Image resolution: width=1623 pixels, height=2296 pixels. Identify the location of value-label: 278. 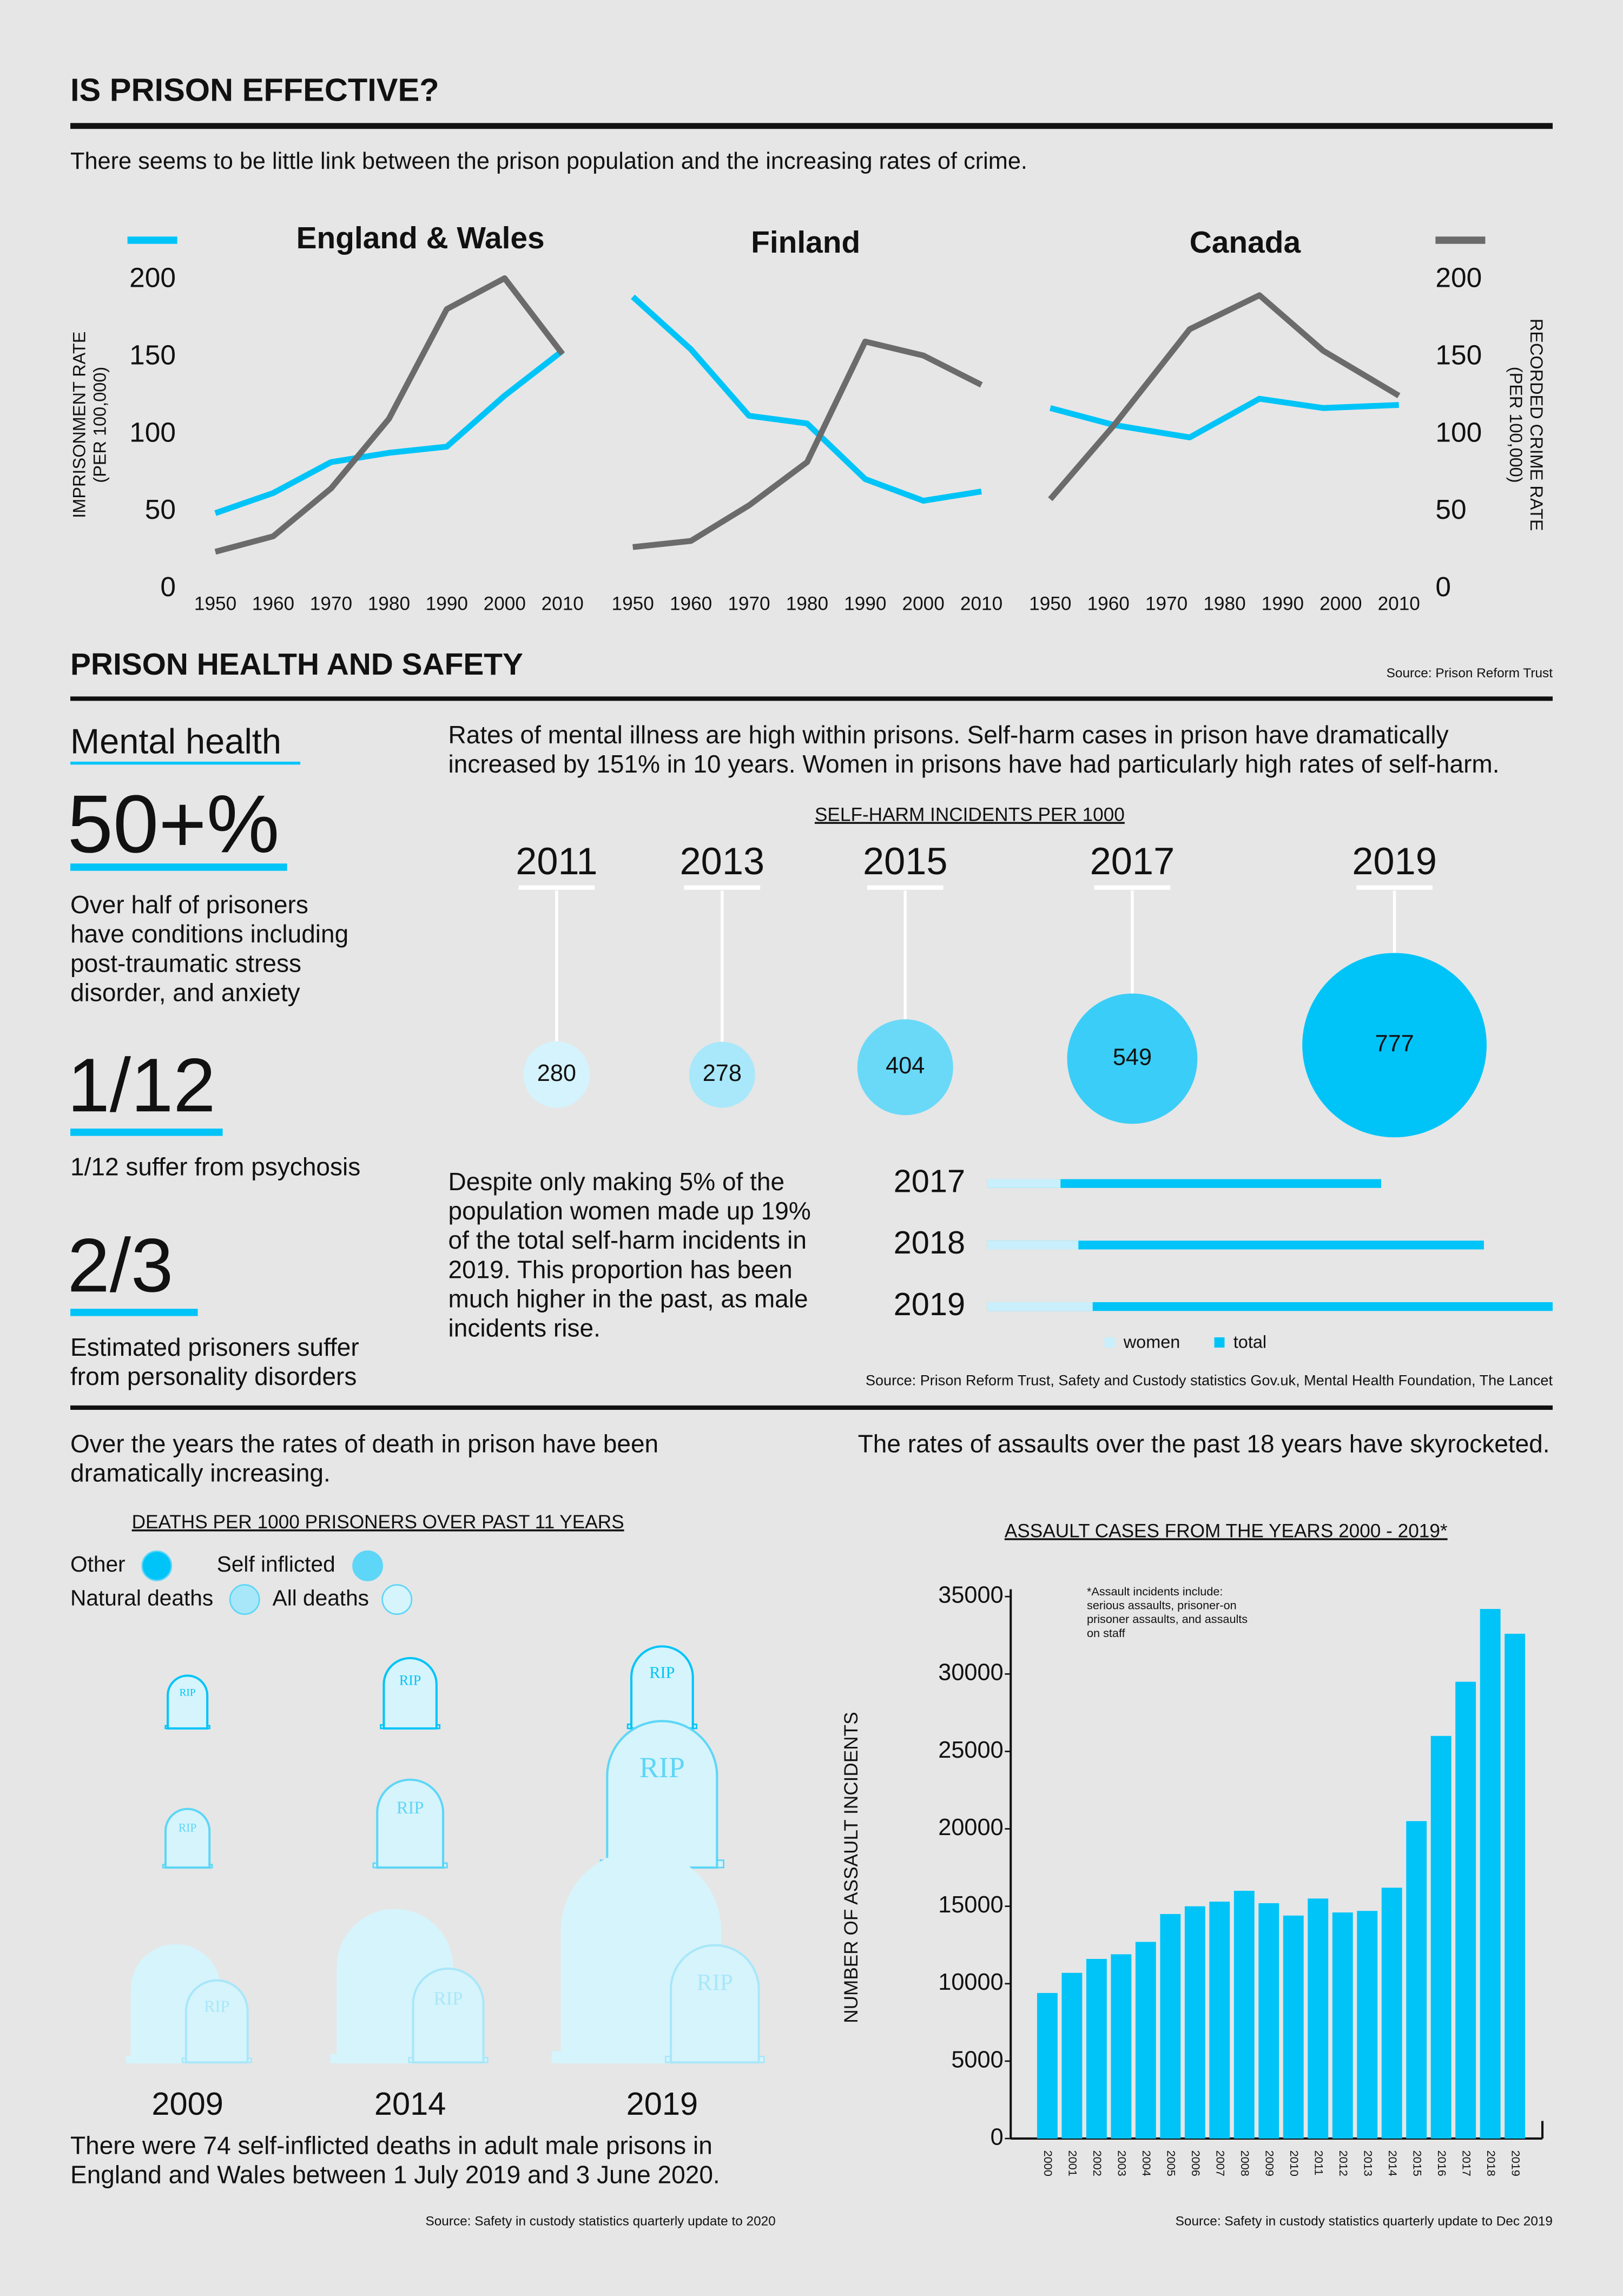
(723, 1073).